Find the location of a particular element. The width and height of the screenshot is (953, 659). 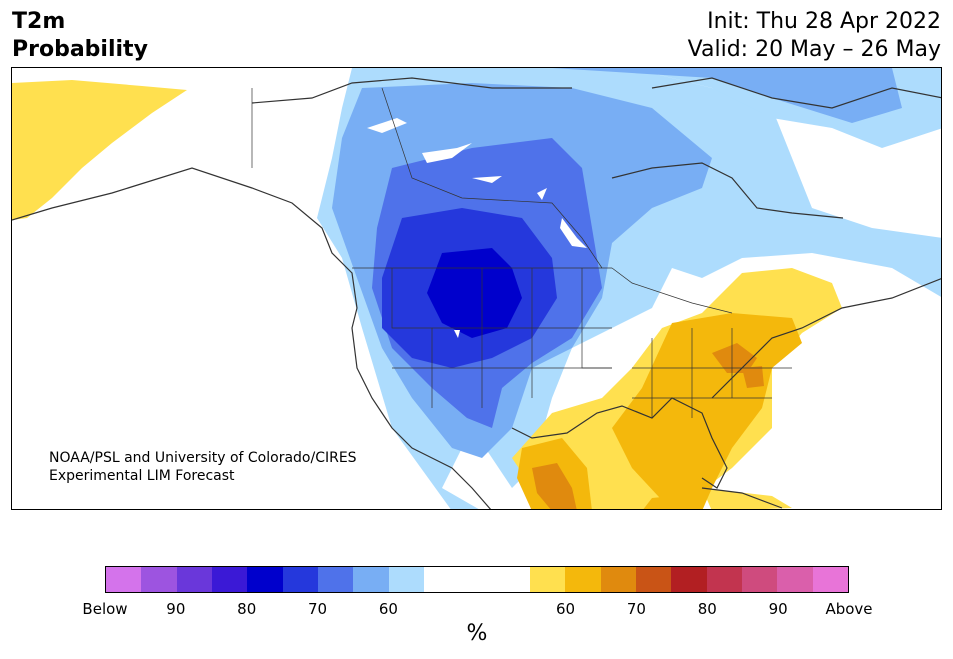

warm-region-70-carolina is located at coordinates (753, 377).